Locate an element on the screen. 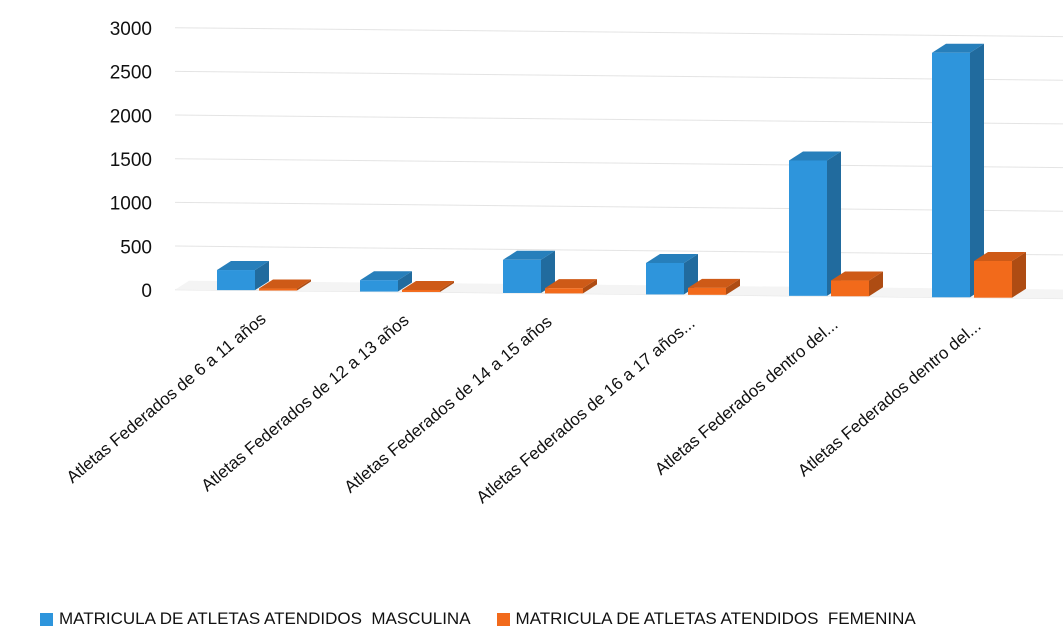 The image size is (1063, 640). y-tick-label: 1500 is located at coordinates (131, 160).